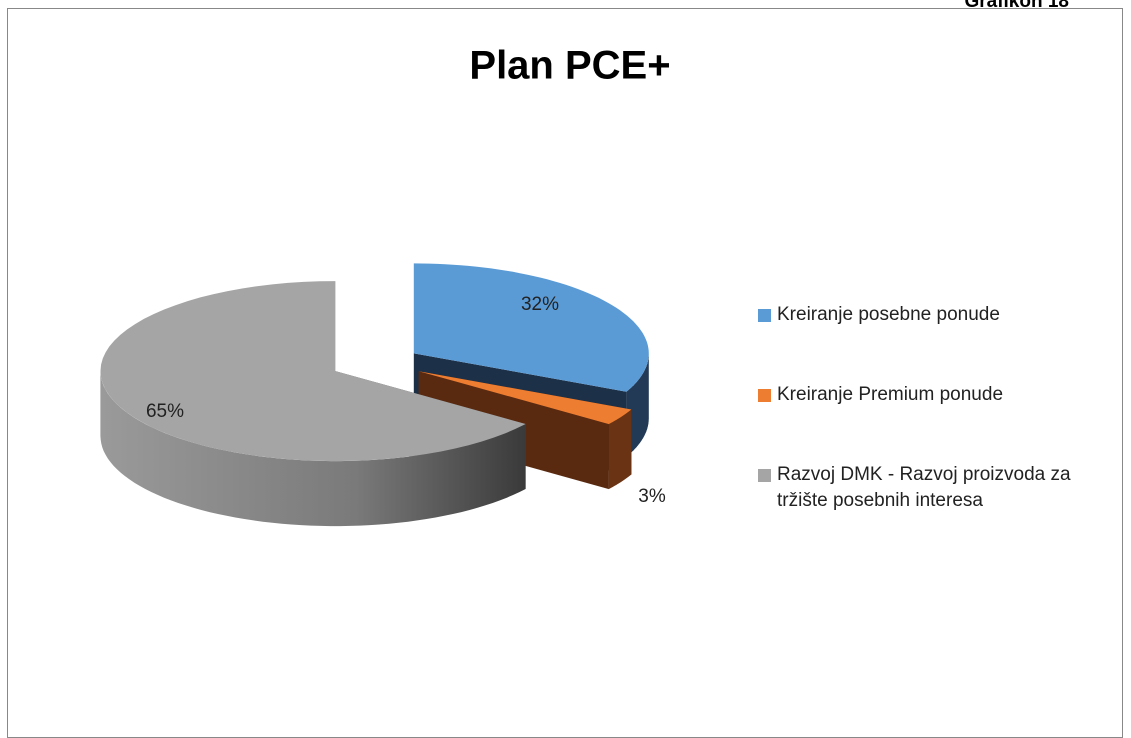 The width and height of the screenshot is (1131, 738). Describe the element at coordinates (888, 314) in the screenshot. I see `legend-label: Kreiranje posebne ponude` at that location.